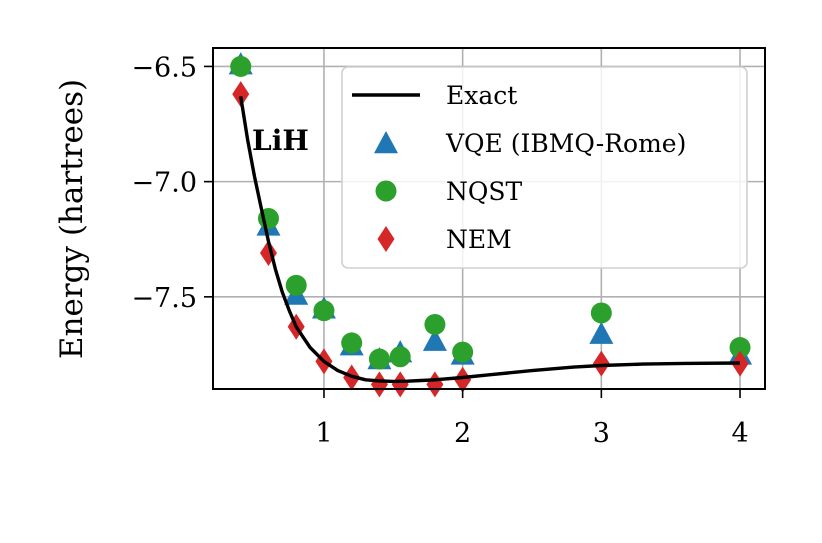  What do you see at coordinates (565, 143) in the screenshot?
I see `legend-label: VQE (IBMQ-Rome)` at bounding box center [565, 143].